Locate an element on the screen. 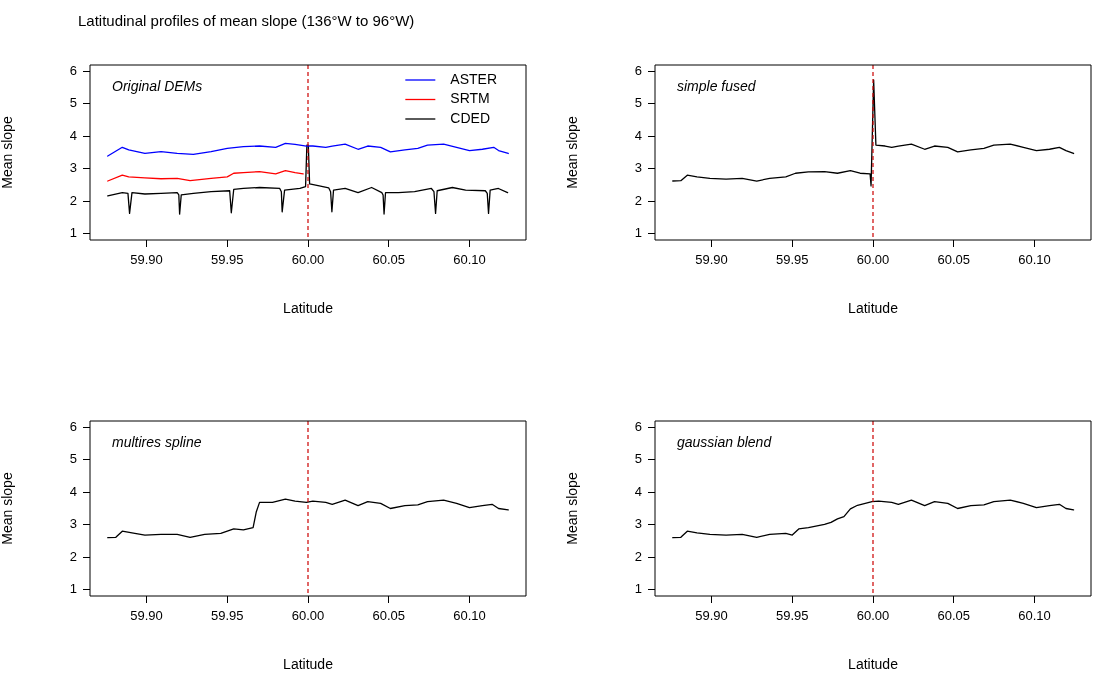 Image resolution: width=1094 pixels, height=678 pixels. chart-title: Latitudinal profiles of mean slope (136°W to 96°W) is located at coordinates (246, 20).